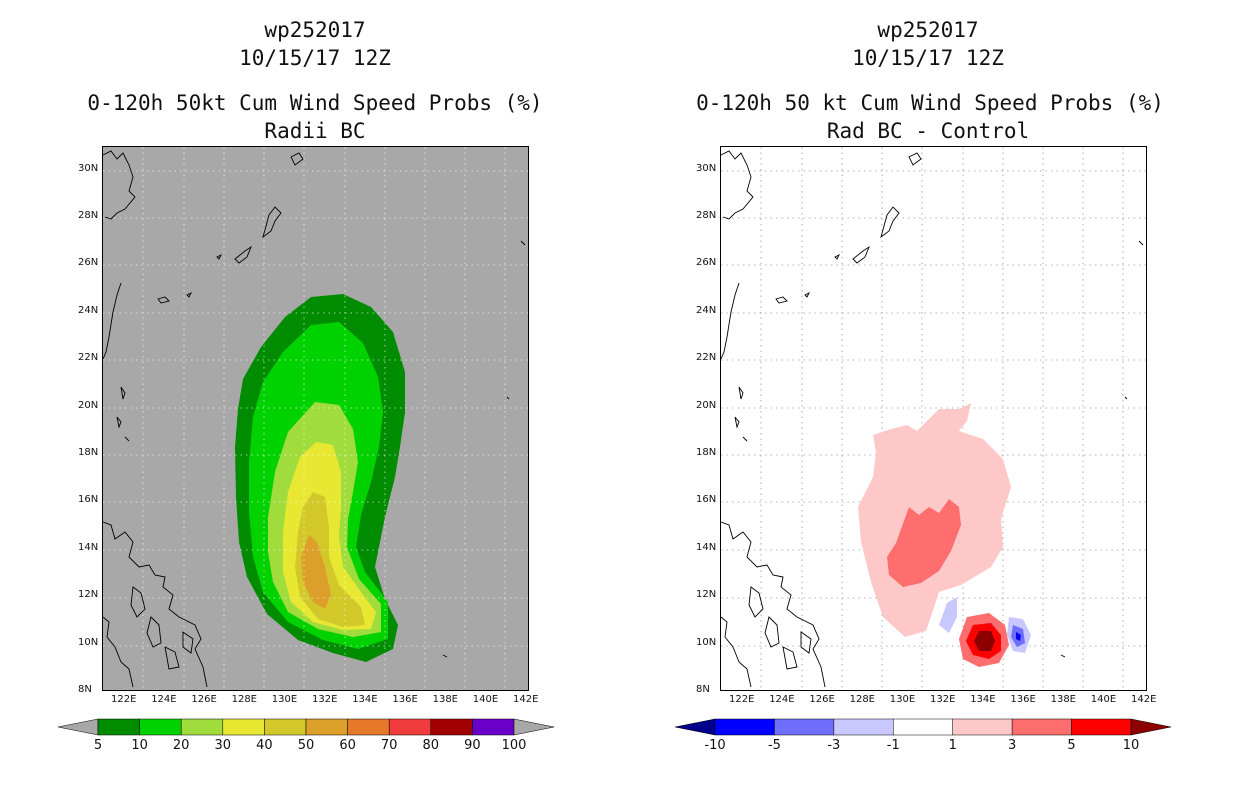 This screenshot has width=1236, height=800. What do you see at coordinates (514, 745) in the screenshot?
I see `colorbar-label: 100` at bounding box center [514, 745].